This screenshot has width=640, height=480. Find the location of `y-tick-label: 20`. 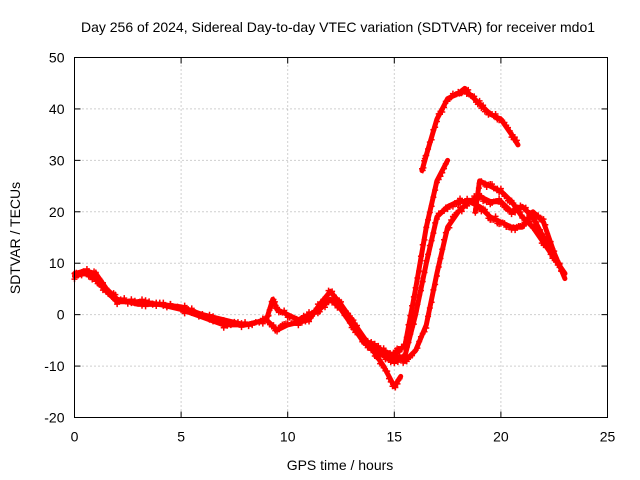

y-tick-label: 20 is located at coordinates (57, 212).